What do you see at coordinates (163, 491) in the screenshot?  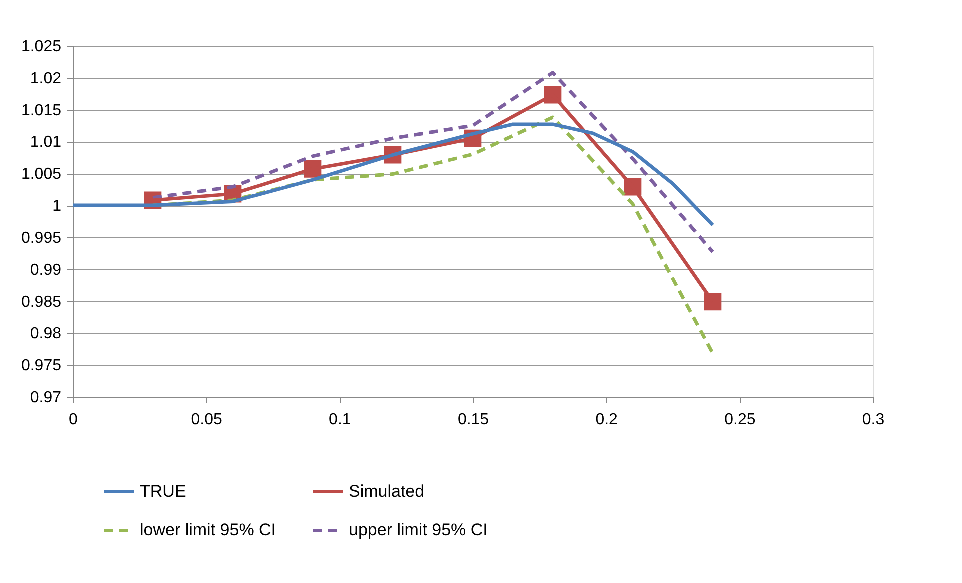 I see `legend-label: TRUE` at bounding box center [163, 491].